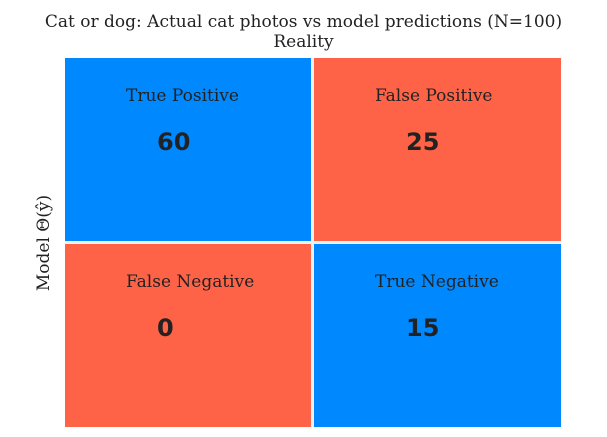  Describe the element at coordinates (437, 282) in the screenshot. I see `cell-label: True Negative` at that location.